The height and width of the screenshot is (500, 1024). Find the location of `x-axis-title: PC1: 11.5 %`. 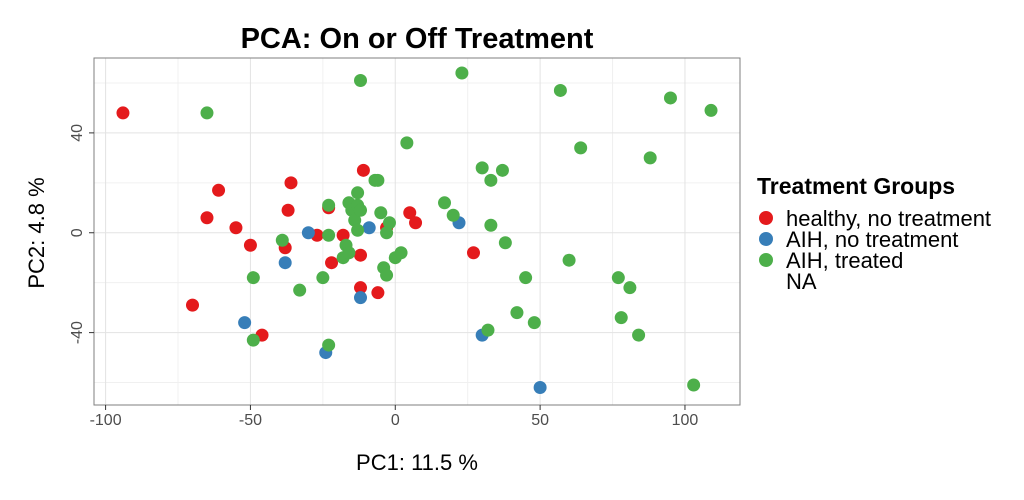

x-axis-title: PC1: 11.5 % is located at coordinates (417, 462).